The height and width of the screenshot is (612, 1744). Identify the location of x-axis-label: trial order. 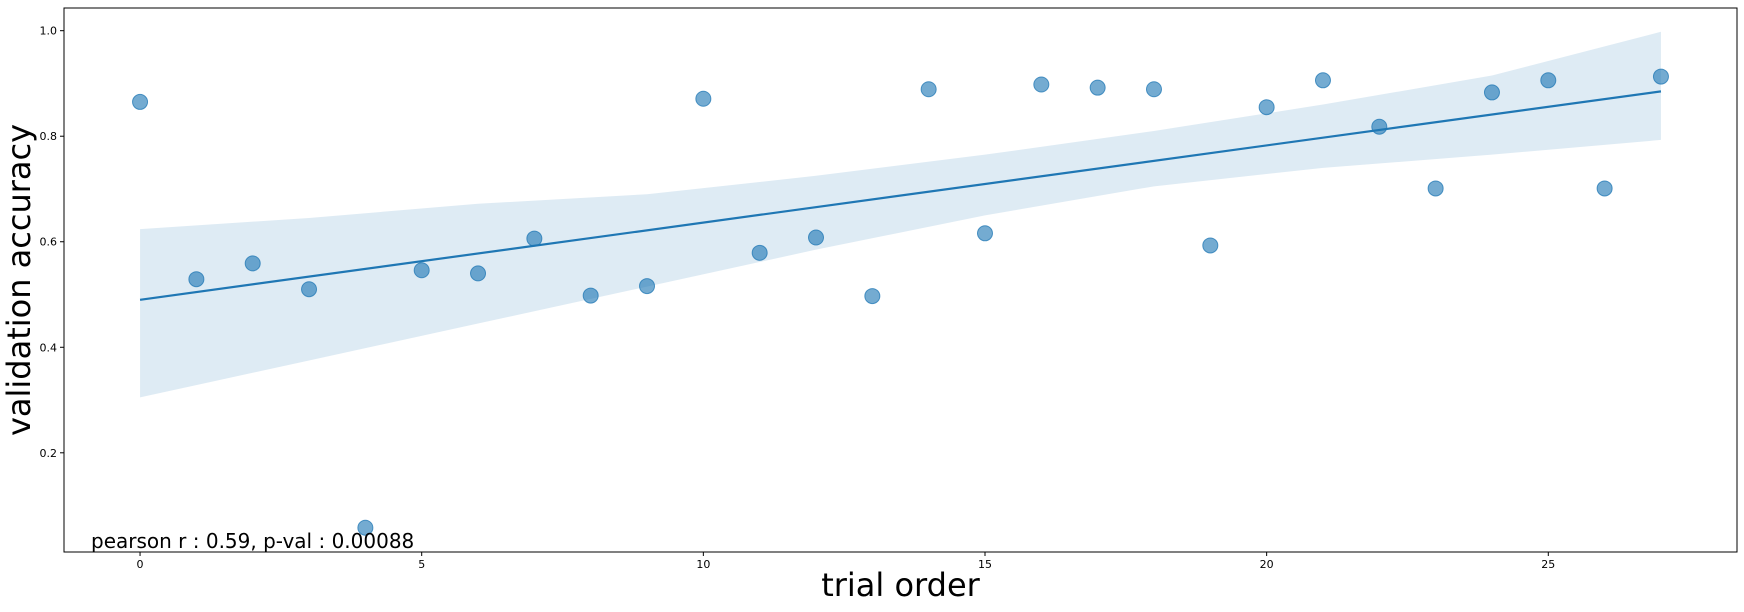
(900, 585).